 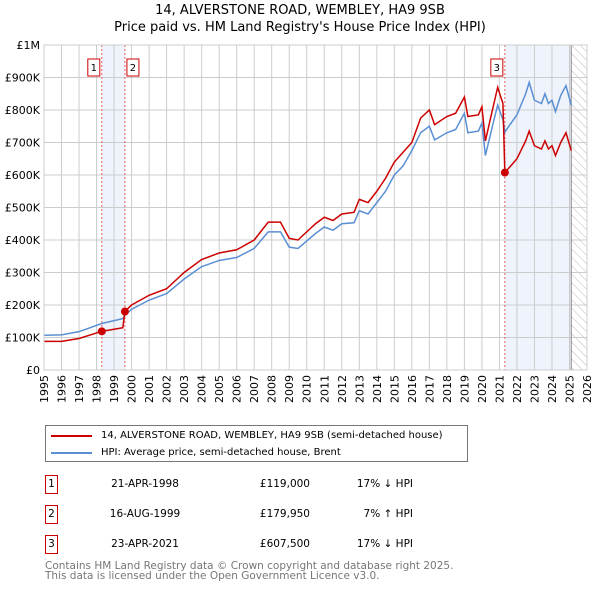 What do you see at coordinates (359, 389) in the screenshot?
I see `x-tick-label: 2013` at bounding box center [359, 389].